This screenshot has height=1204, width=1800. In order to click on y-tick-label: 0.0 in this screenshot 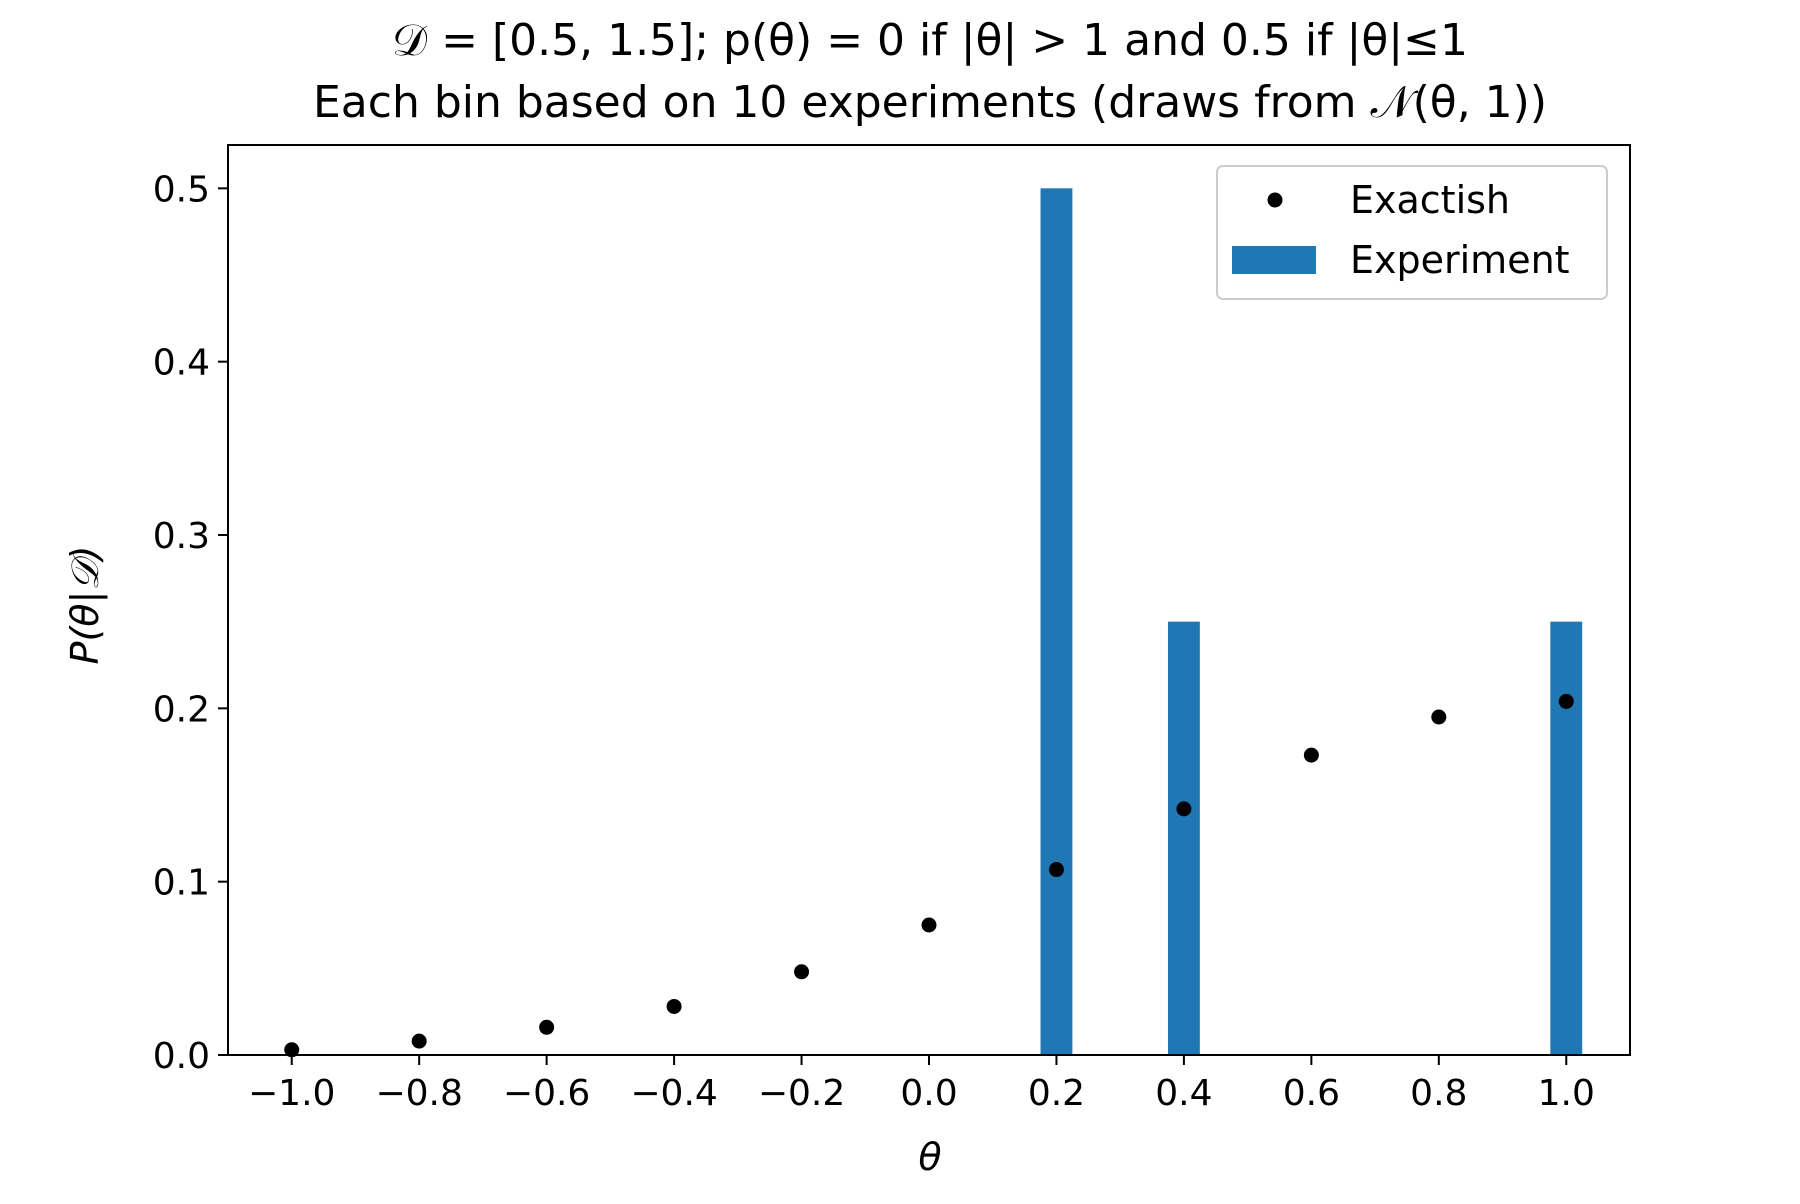, I will do `click(181, 1056)`.